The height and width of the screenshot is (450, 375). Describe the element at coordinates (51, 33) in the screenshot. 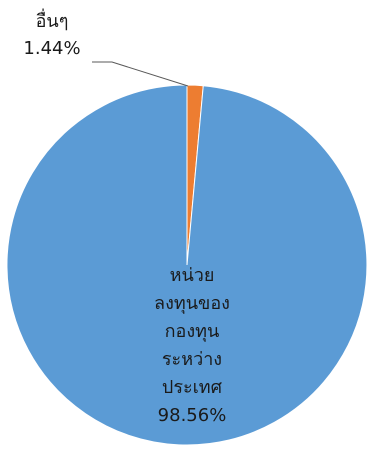

I see `data-label-other: อื่นๆ 1.44%` at that location.